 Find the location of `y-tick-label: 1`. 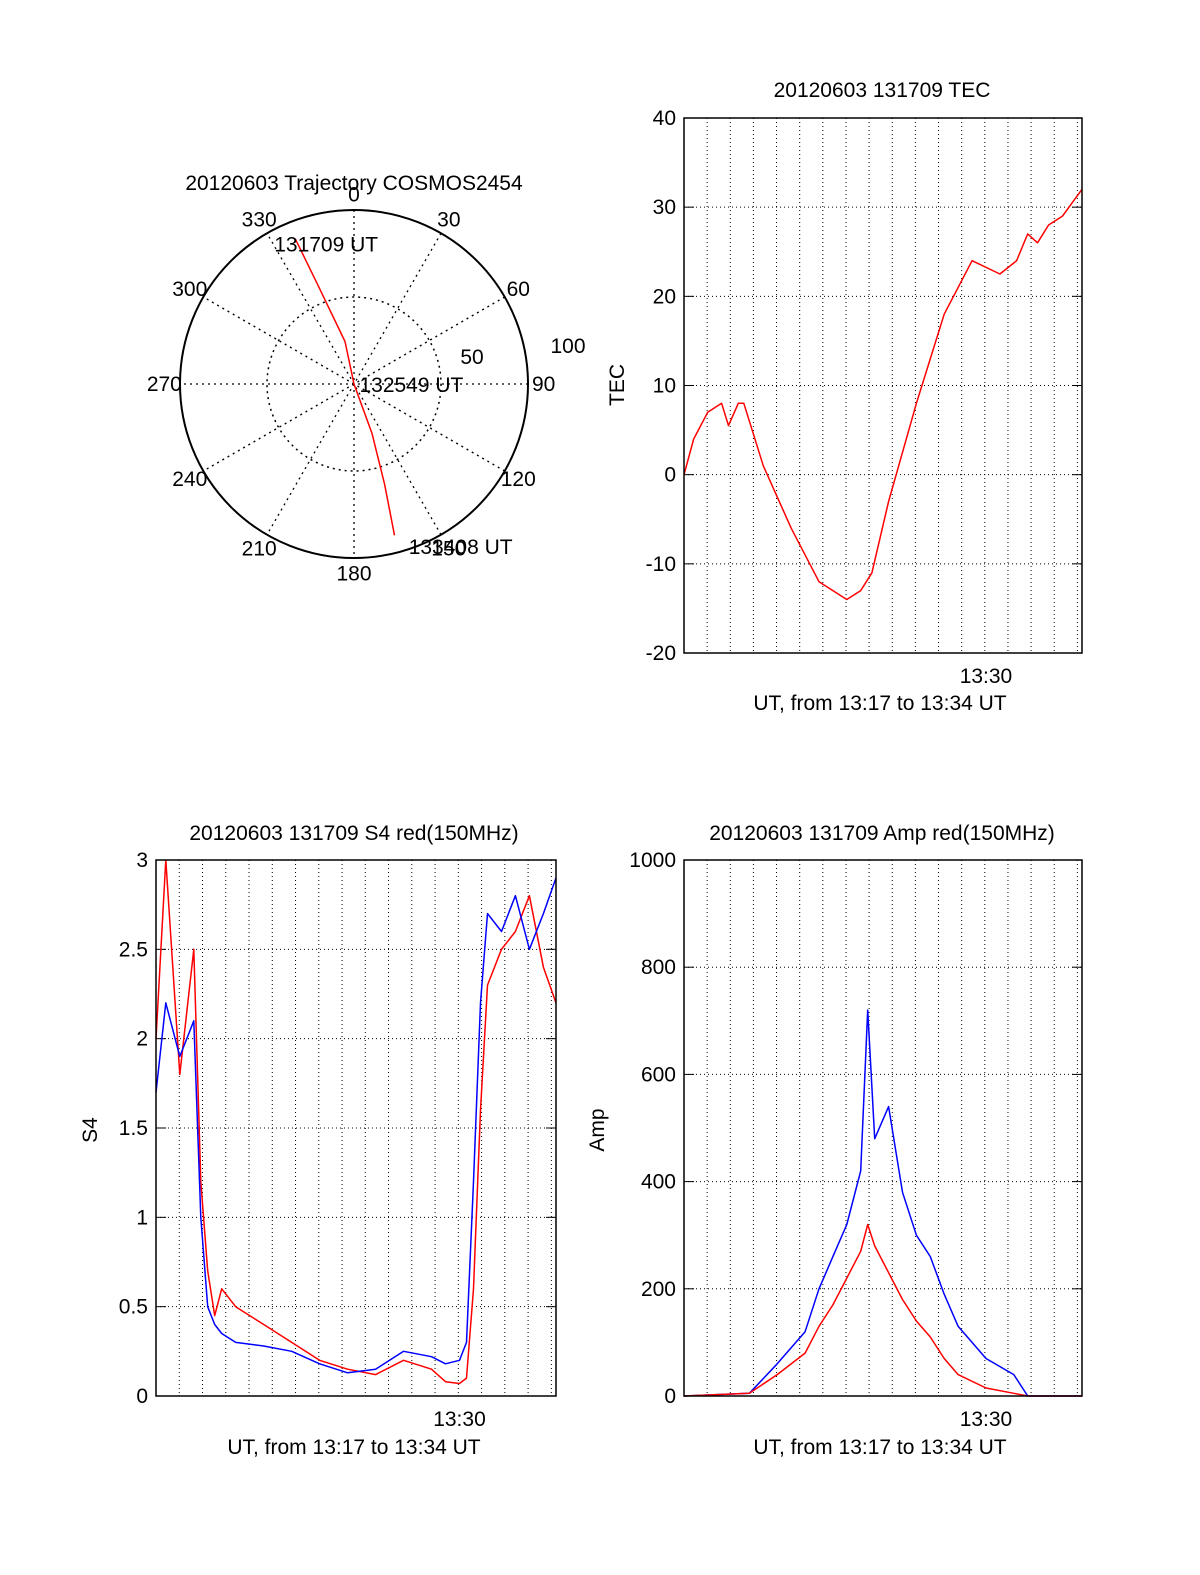

y-tick-label: 1 is located at coordinates (142, 1217).